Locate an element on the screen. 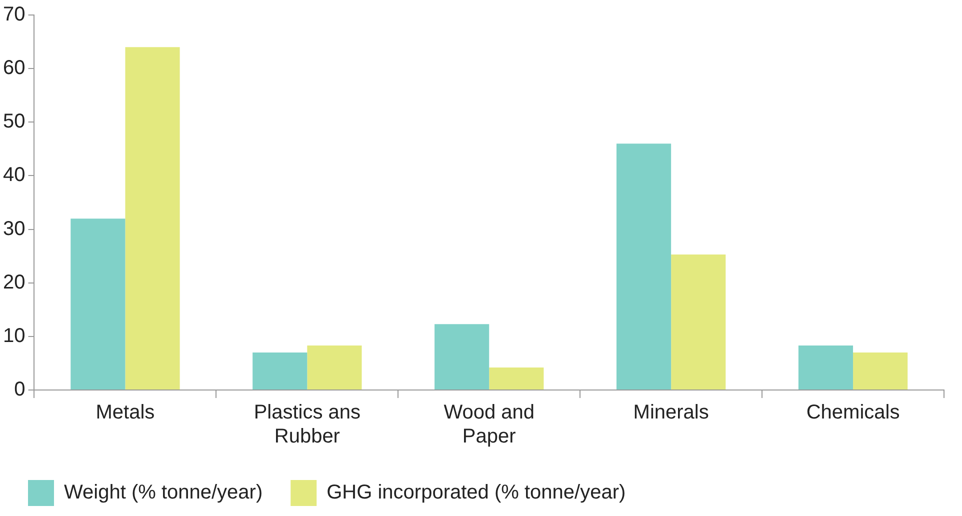 Image resolution: width=962 pixels, height=516 pixels. y-tick-label: 30 is located at coordinates (14, 229).